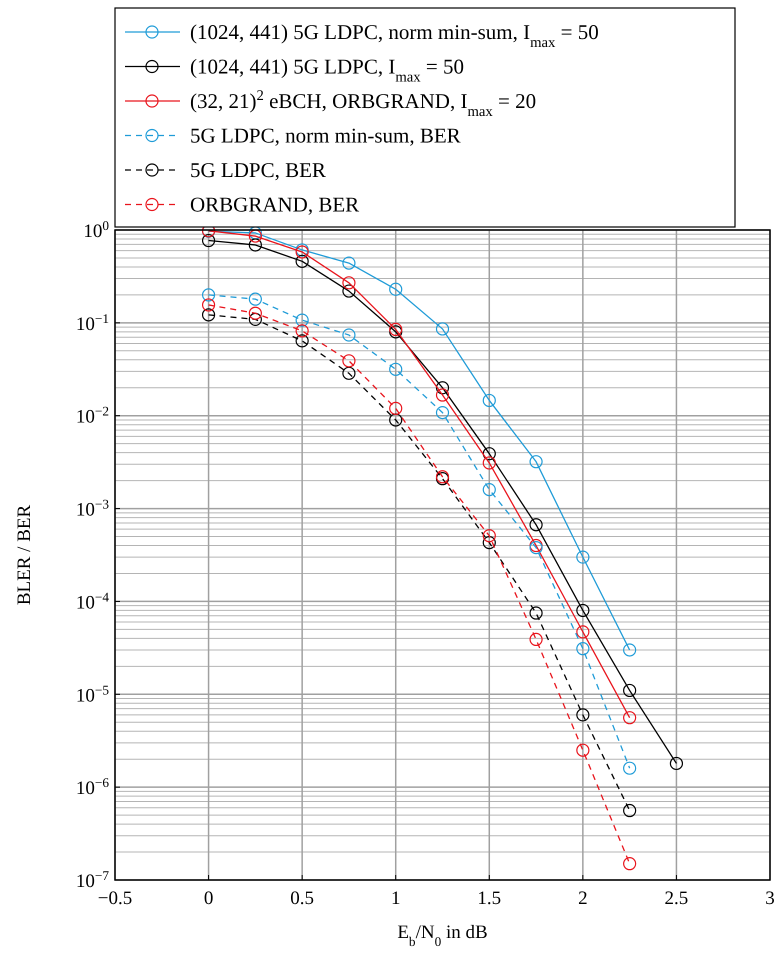 Image resolution: width=776 pixels, height=953 pixels. I want to click on y-tick-label: 10$^{−1}$, so click(92, 322).